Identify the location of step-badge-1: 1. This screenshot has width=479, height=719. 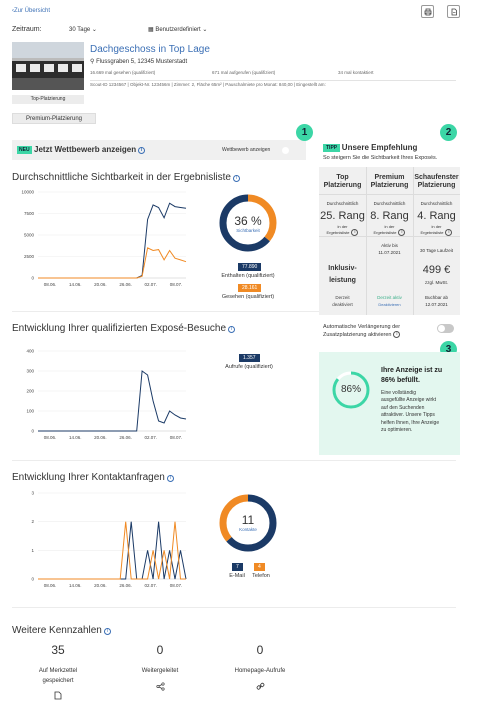
(304, 132).